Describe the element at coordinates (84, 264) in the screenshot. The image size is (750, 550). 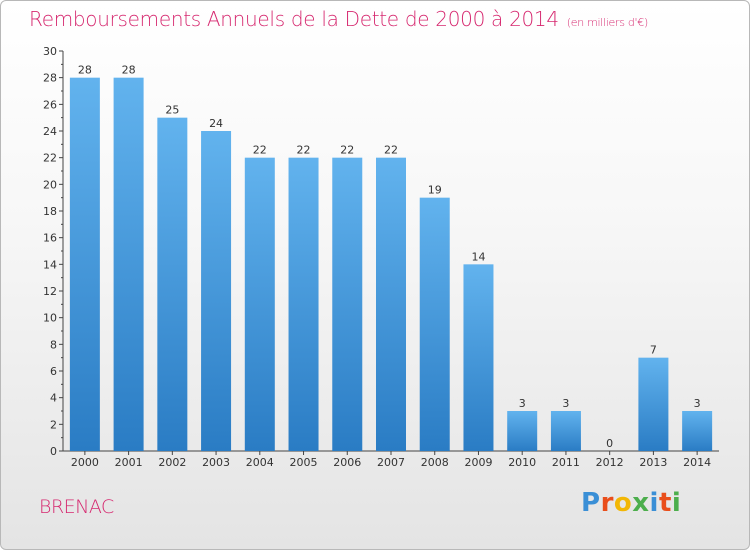
I see `bar-2000` at that location.